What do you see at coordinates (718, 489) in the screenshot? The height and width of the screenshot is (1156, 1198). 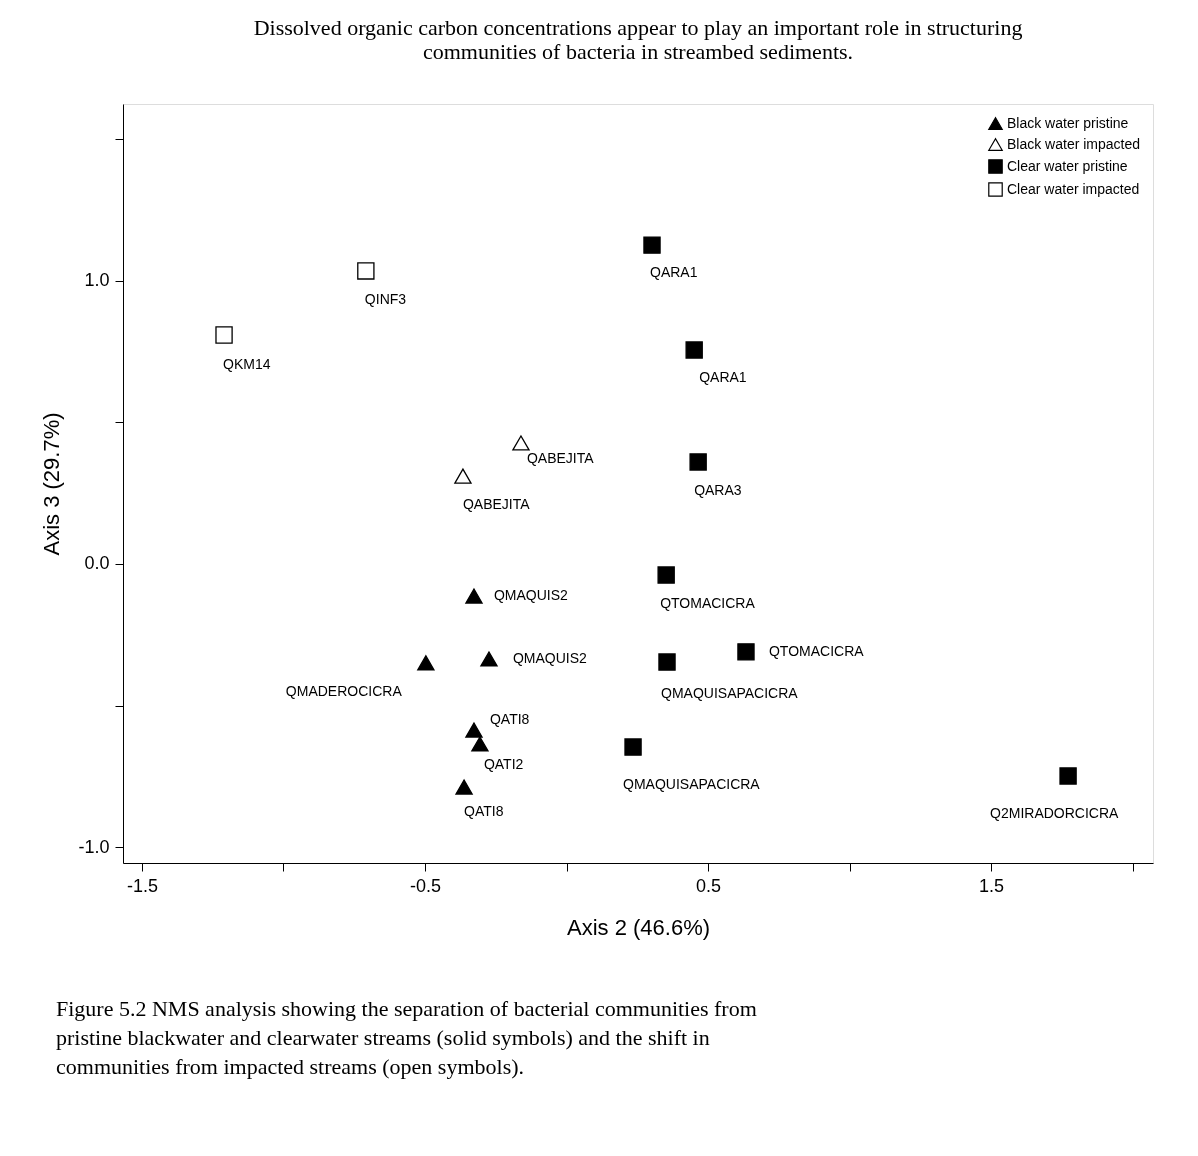 I see `annotation: QARA3` at bounding box center [718, 489].